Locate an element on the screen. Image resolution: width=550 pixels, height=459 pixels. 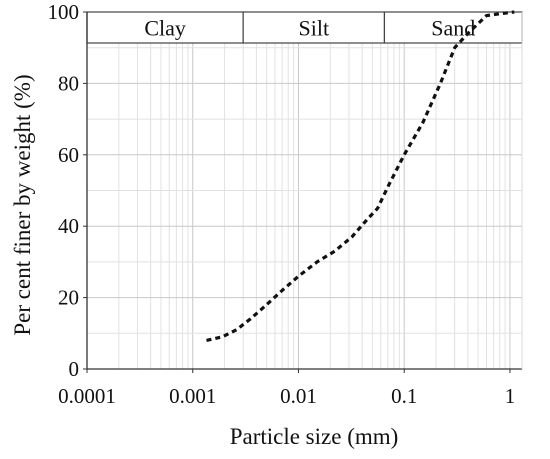
band-silt-label: Silt is located at coordinates (314, 28).